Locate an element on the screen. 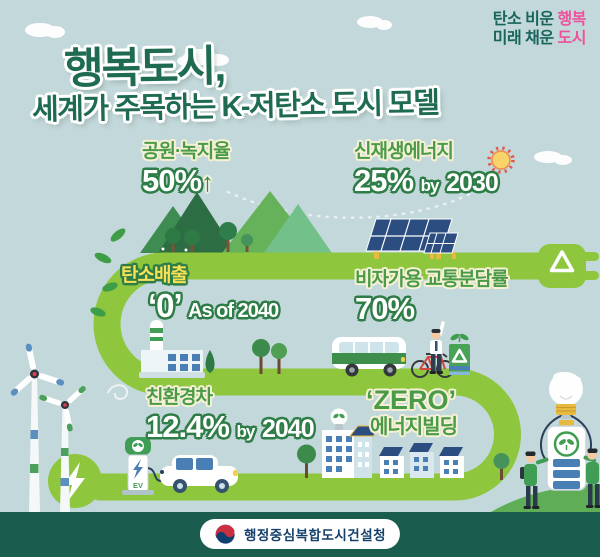 The width and height of the screenshot is (600, 557). stat-transport-value: 70% is located at coordinates (385, 308).